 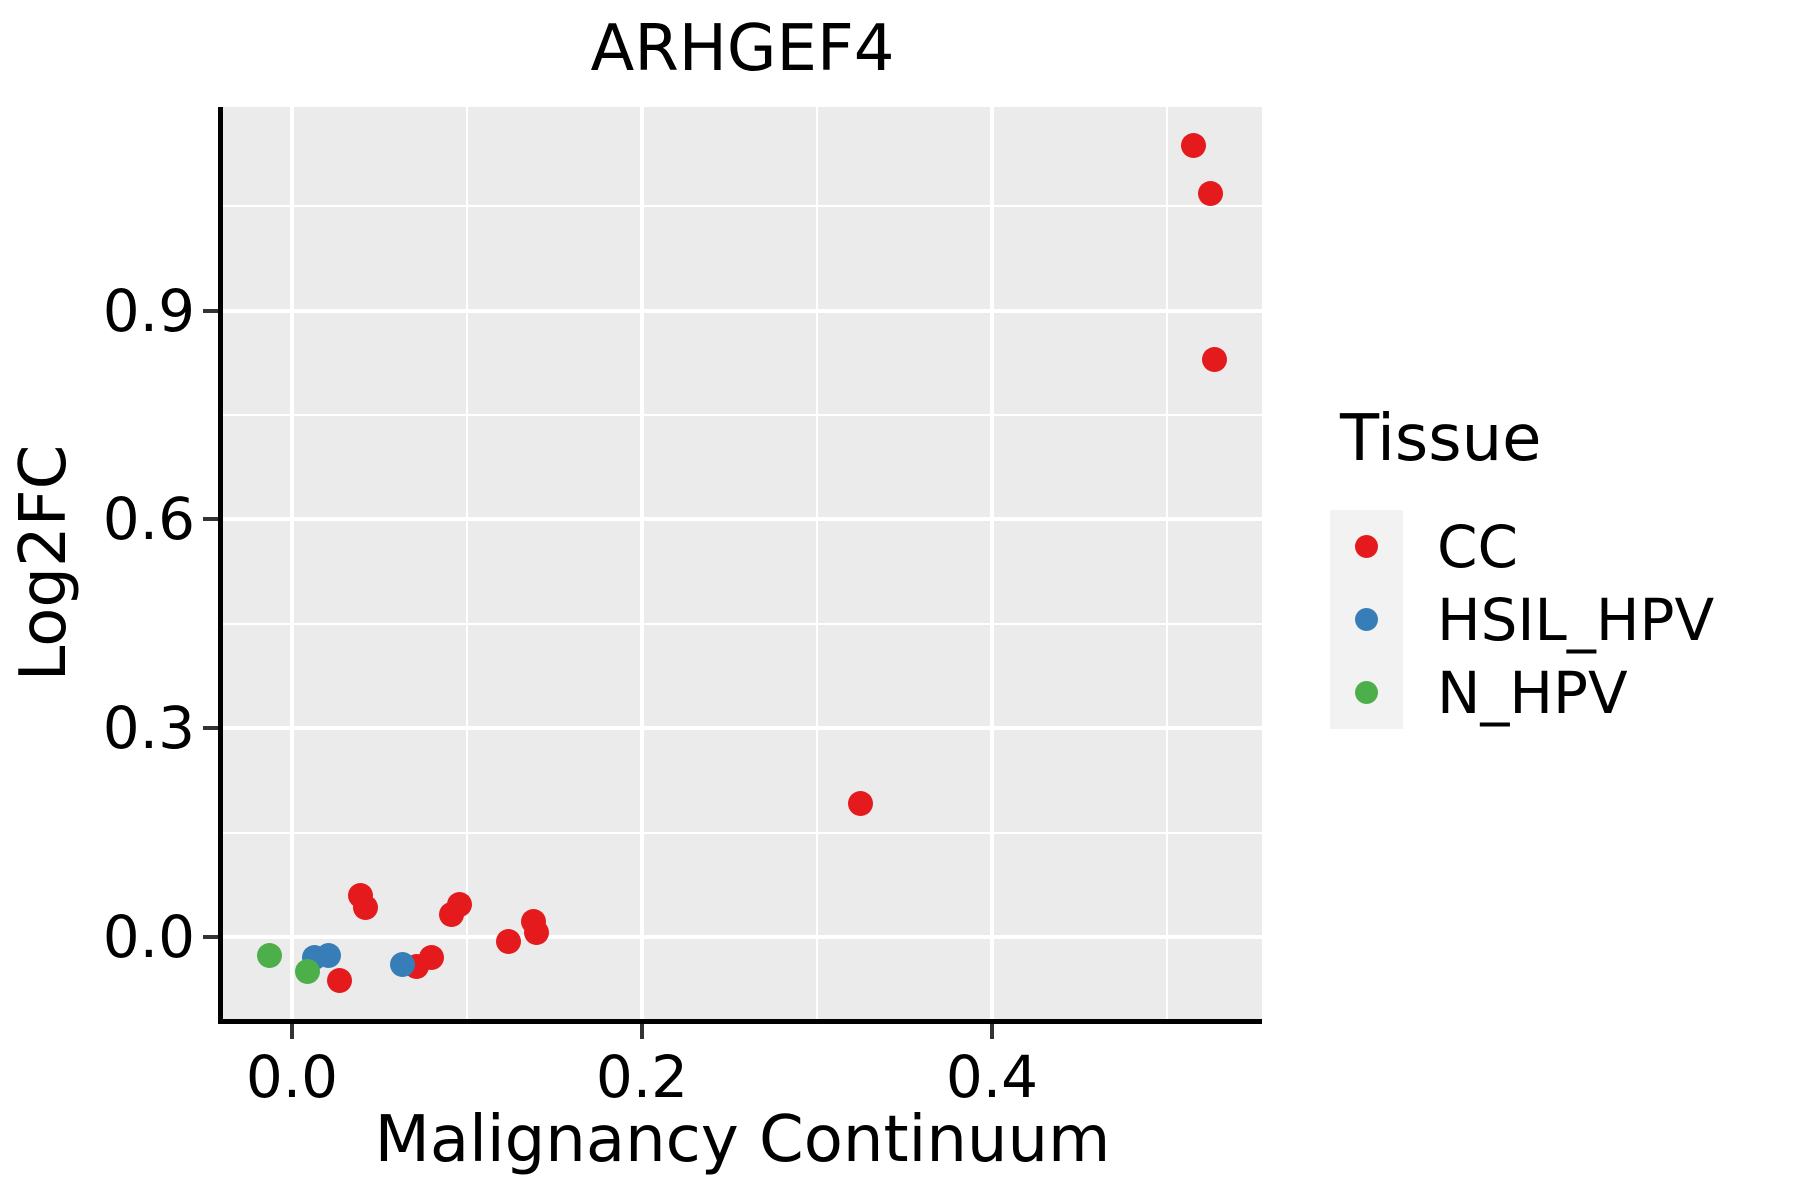 What do you see at coordinates (992, 1077) in the screenshot?
I see `x-axis-tick-label: 0.4` at bounding box center [992, 1077].